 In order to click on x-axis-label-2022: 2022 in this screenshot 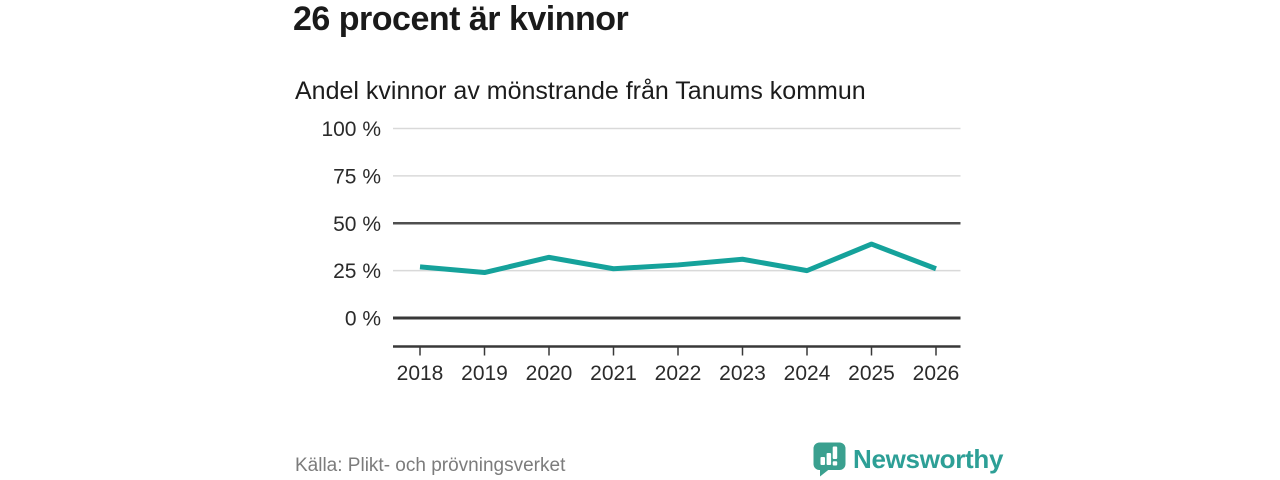, I will do `click(678, 373)`.